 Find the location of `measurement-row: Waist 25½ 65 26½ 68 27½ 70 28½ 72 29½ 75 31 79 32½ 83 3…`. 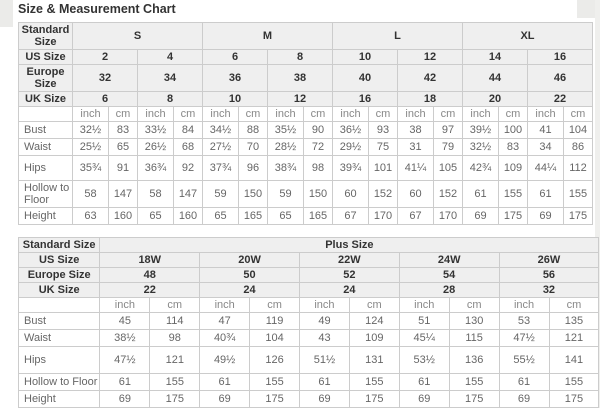

measurement-row: Waist 25½ 65 26½ 68 27½ 70 28½ 72 29½ 75 31 79 32½ 83 3… is located at coordinates (305, 147).